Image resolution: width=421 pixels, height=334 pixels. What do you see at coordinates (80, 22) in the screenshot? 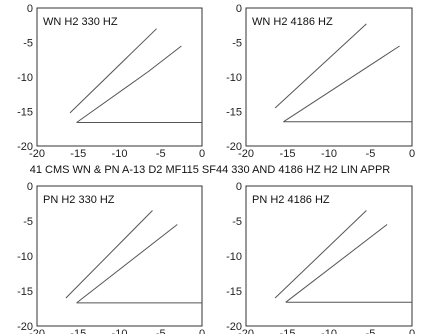
I see `panel-title: WN H2 330 HZ` at bounding box center [80, 22].